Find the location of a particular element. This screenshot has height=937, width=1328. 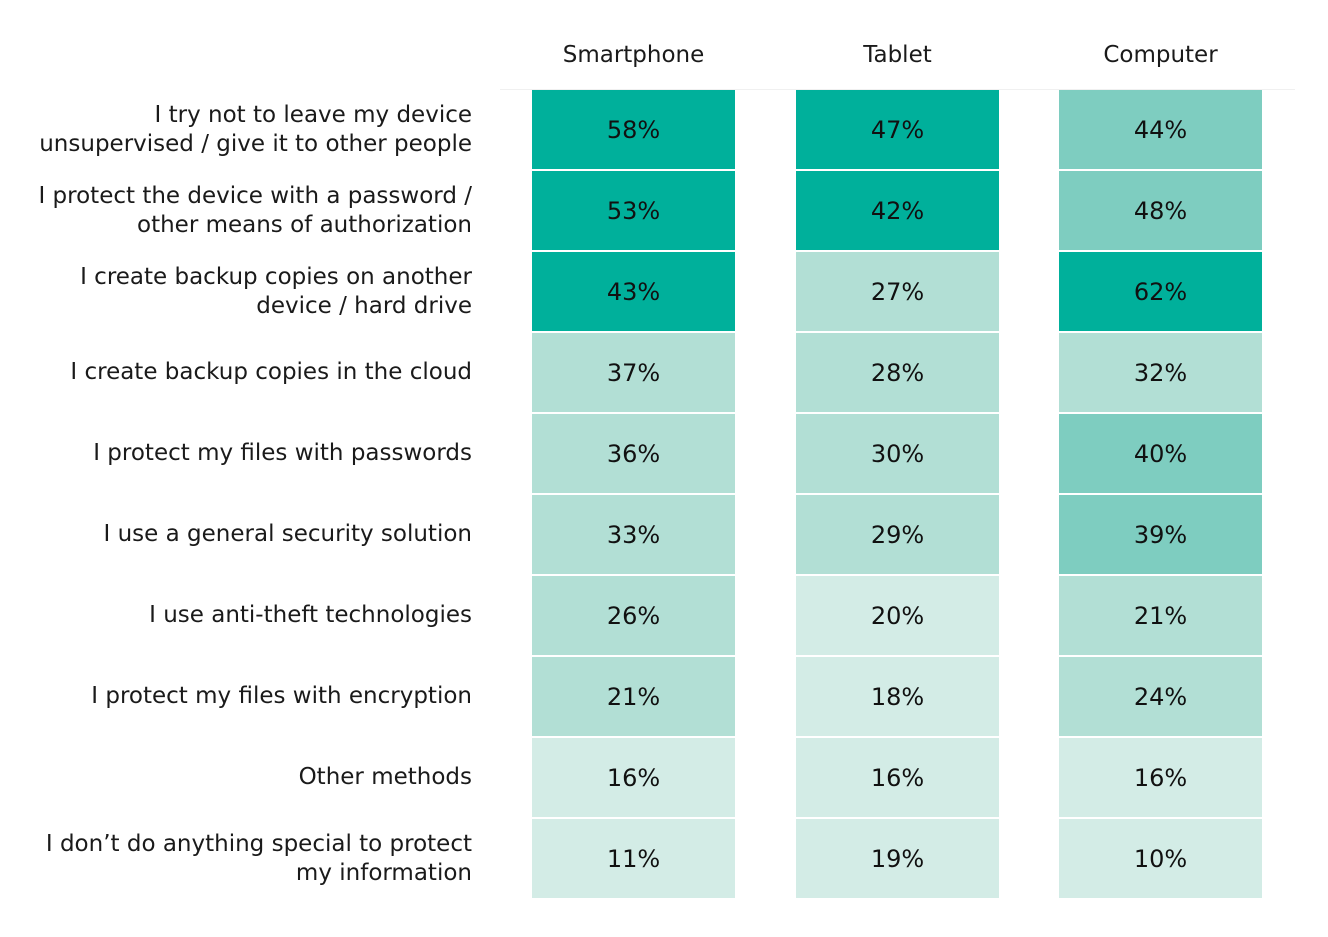

cell-value-label: 28% is located at coordinates (897, 372).